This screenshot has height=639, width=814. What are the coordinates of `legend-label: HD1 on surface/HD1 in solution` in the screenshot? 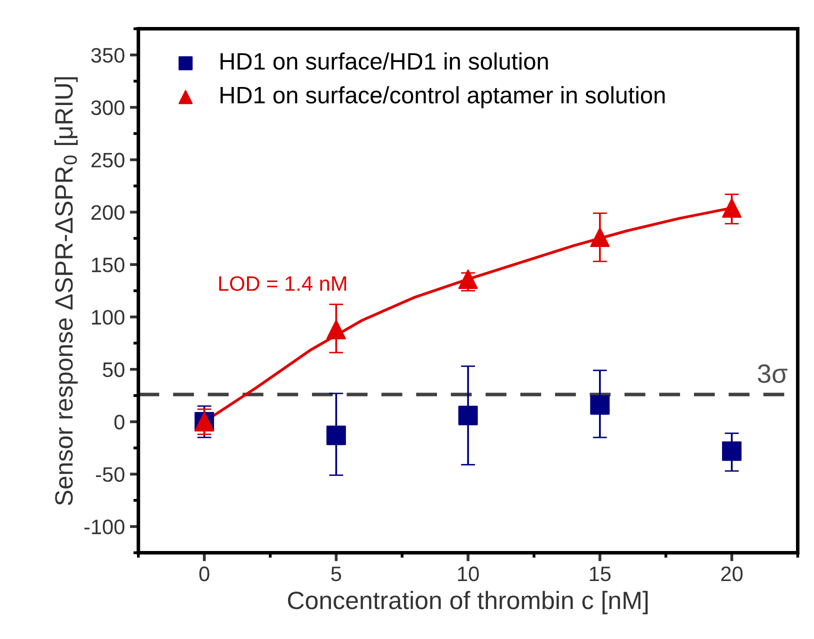 It's located at (384, 61).